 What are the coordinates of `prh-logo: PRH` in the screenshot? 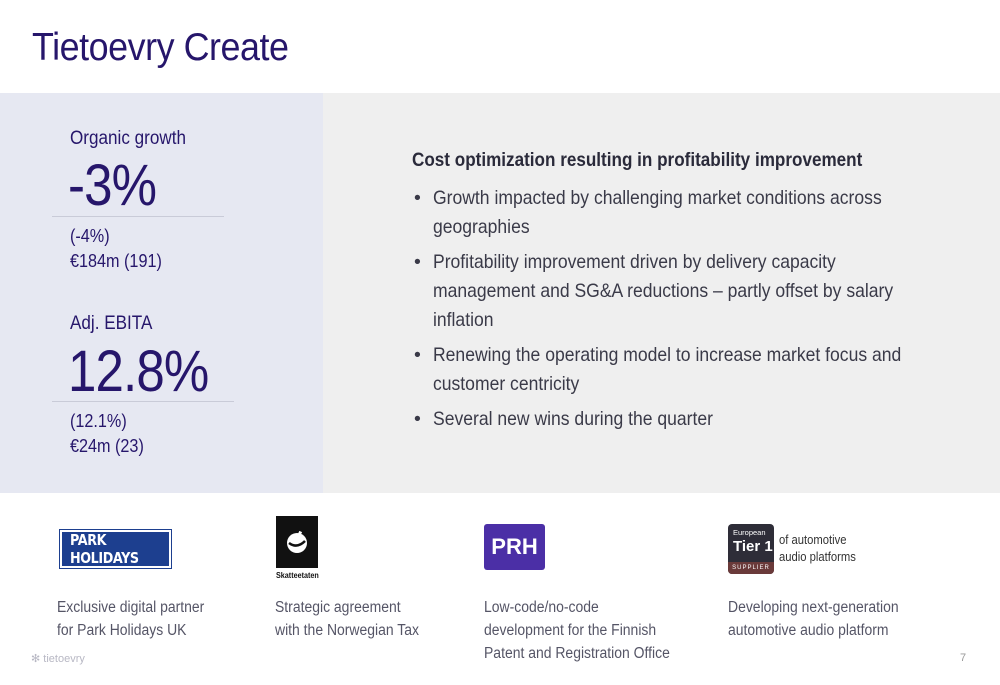 It's located at (514, 547).